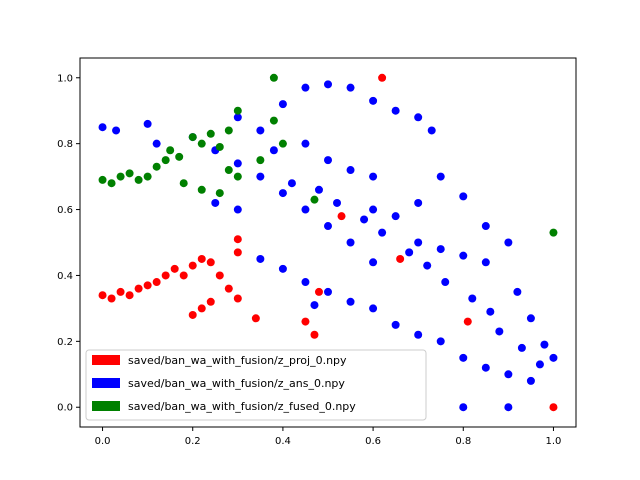 This screenshot has height=480, width=640. What do you see at coordinates (65, 276) in the screenshot?
I see `y-tick-label-2: 0.4` at bounding box center [65, 276].